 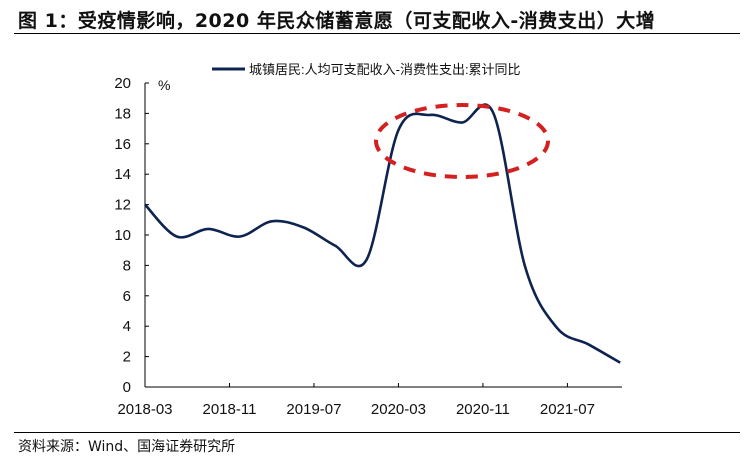 What do you see at coordinates (313, 409) in the screenshot?
I see `x-tick-label: 2019-07` at bounding box center [313, 409].